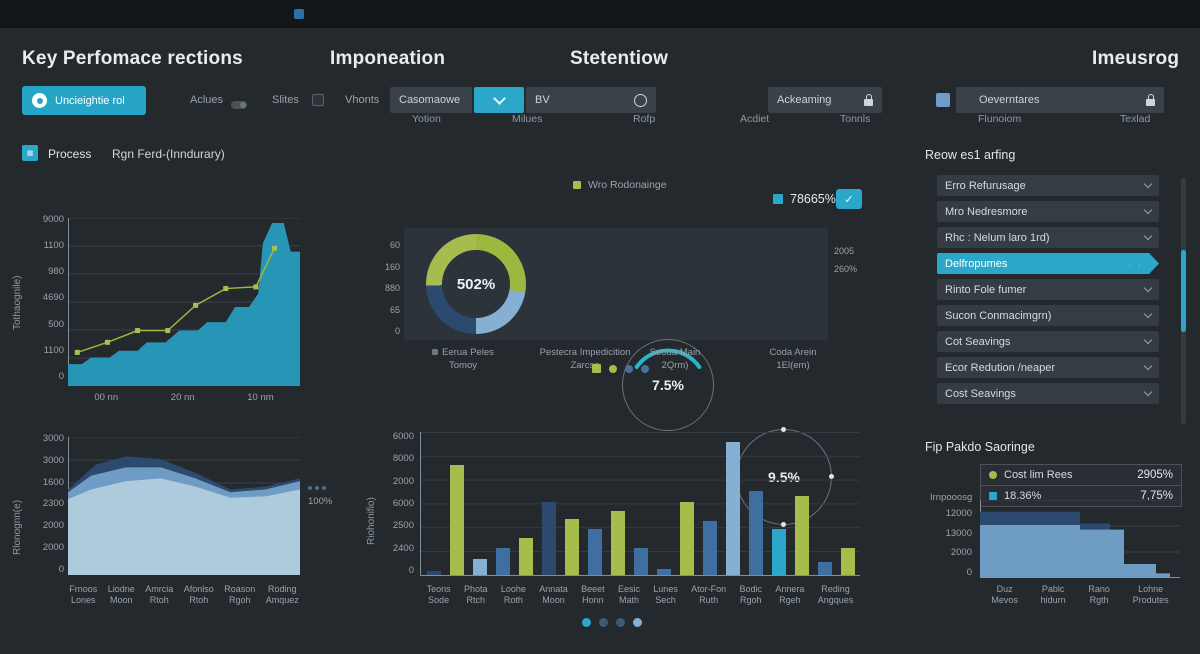  What do you see at coordinates (426, 119) in the screenshot?
I see `sublabel-yotion: Yotion` at bounding box center [426, 119].